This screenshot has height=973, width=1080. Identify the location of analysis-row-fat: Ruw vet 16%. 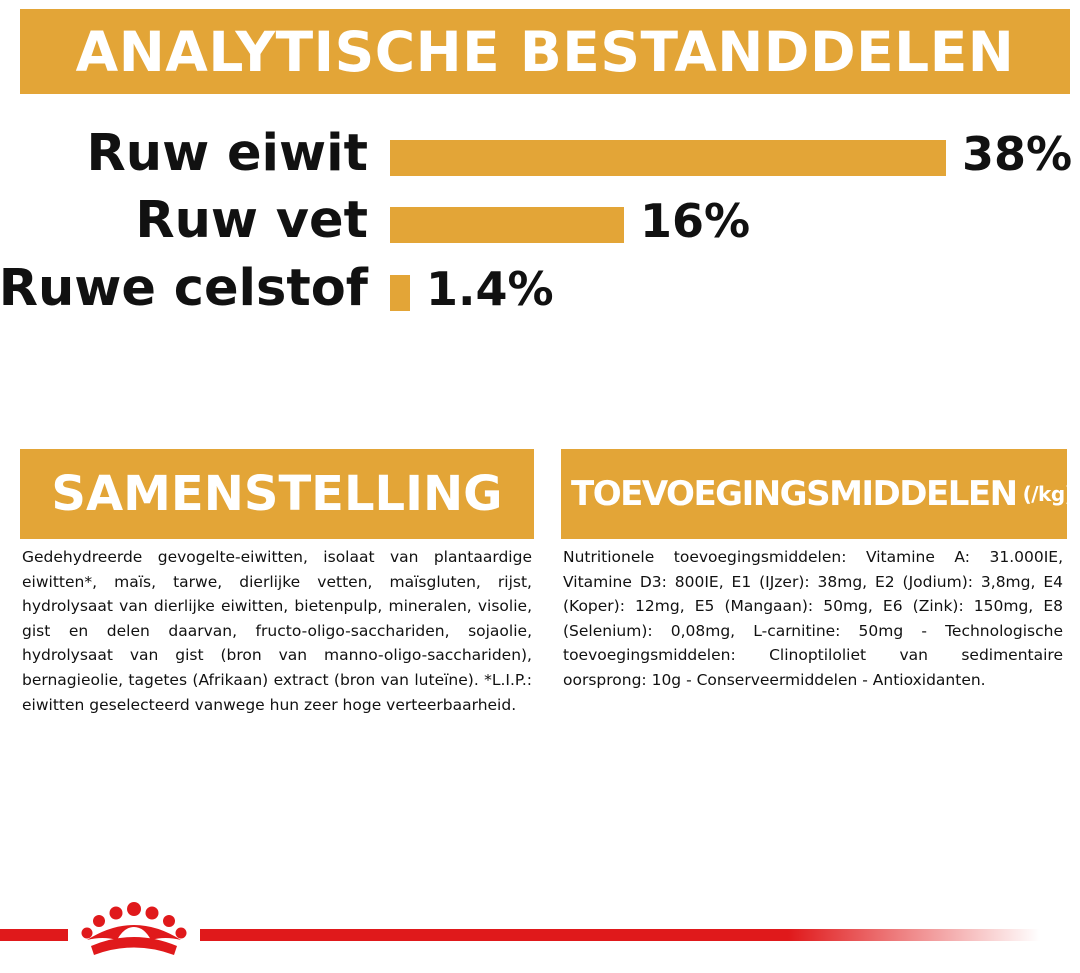
(540, 221).